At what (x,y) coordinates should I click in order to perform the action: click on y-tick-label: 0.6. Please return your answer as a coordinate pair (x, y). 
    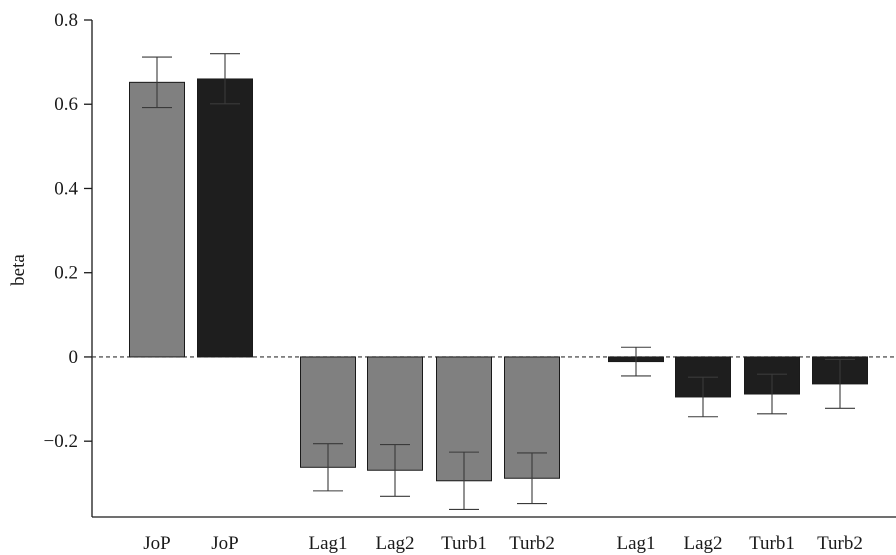
    Looking at the image, I should click on (66, 104).